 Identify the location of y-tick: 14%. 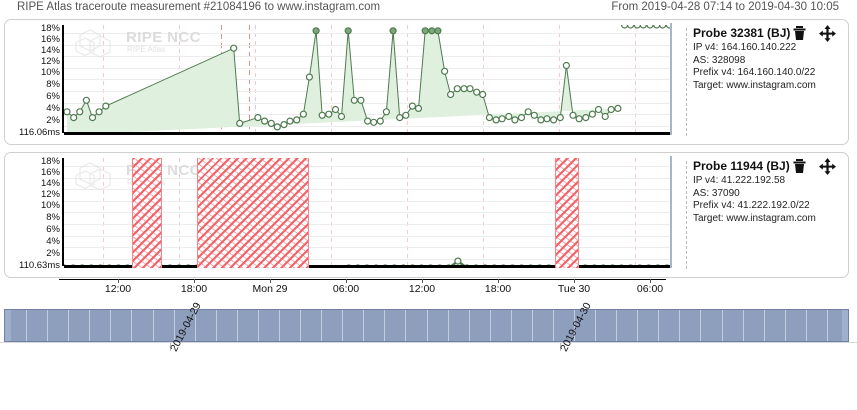
(50, 183).